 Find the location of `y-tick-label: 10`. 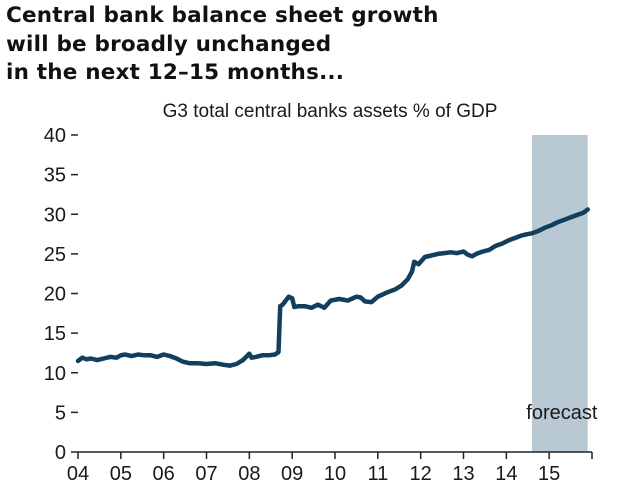

y-tick-label: 10 is located at coordinates (55, 374).